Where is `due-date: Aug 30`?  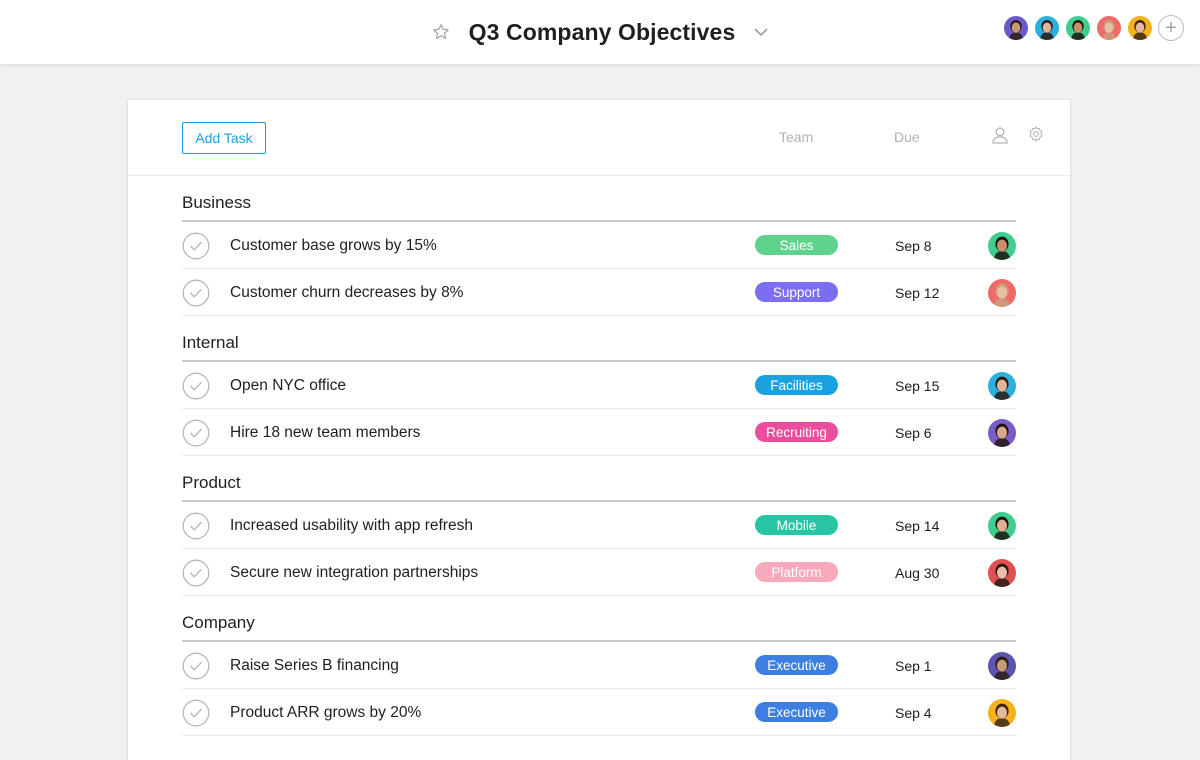 due-date: Aug 30 is located at coordinates (917, 573).